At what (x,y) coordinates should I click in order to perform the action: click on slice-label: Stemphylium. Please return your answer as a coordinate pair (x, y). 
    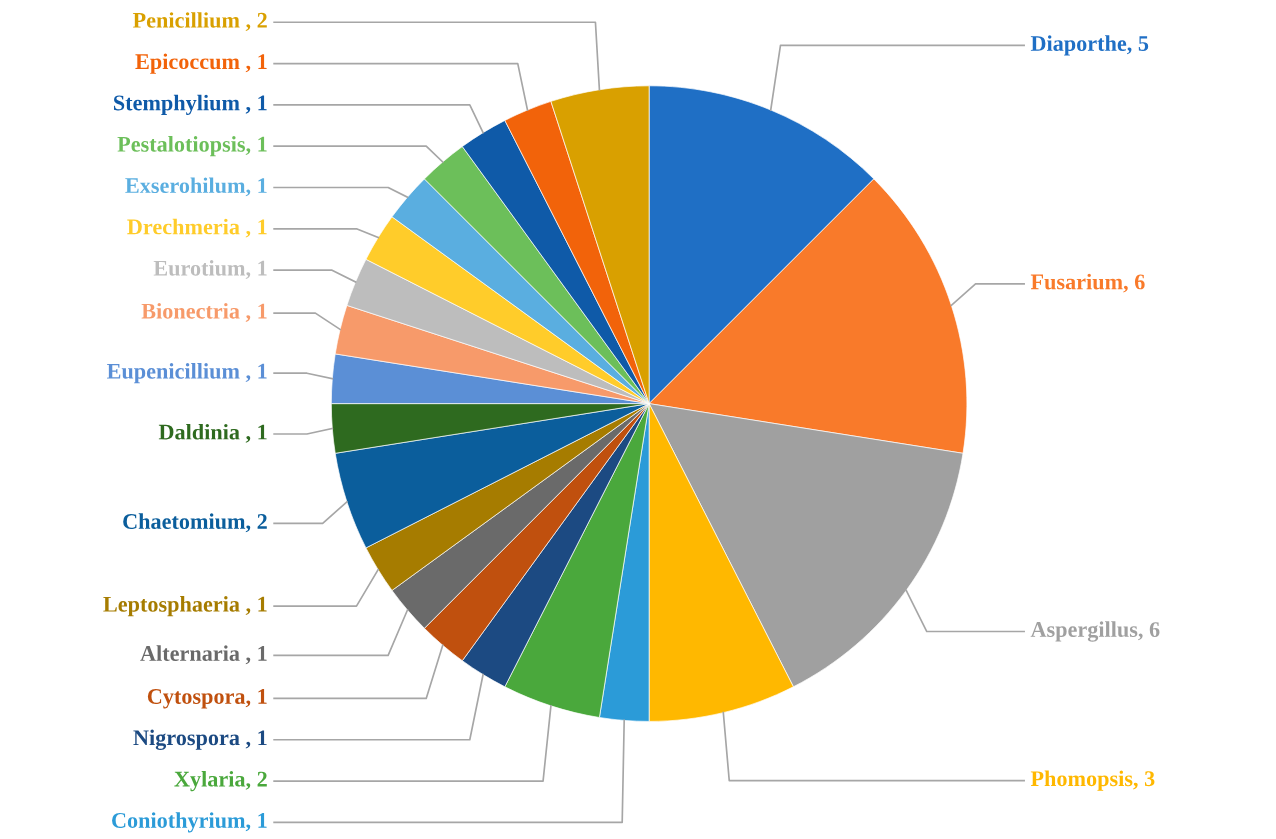
    Looking at the image, I should click on (176, 104).